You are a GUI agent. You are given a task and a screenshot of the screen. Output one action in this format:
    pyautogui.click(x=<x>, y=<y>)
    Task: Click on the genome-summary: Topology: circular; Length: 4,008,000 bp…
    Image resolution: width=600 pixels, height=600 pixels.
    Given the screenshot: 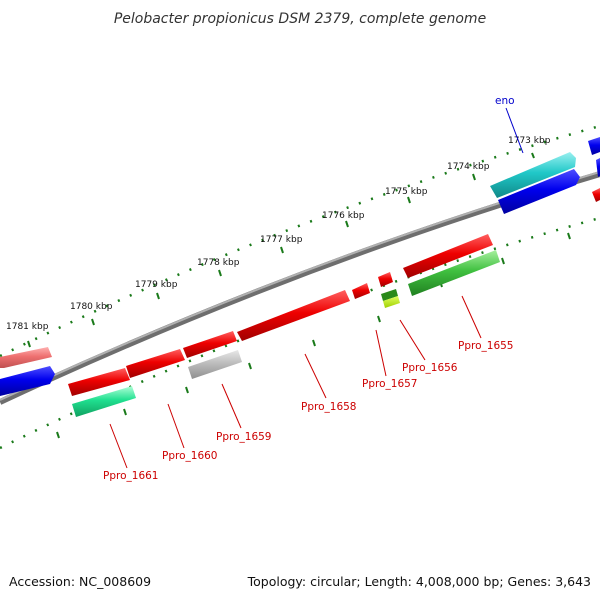 What is the action you would take?
    pyautogui.click(x=419, y=581)
    